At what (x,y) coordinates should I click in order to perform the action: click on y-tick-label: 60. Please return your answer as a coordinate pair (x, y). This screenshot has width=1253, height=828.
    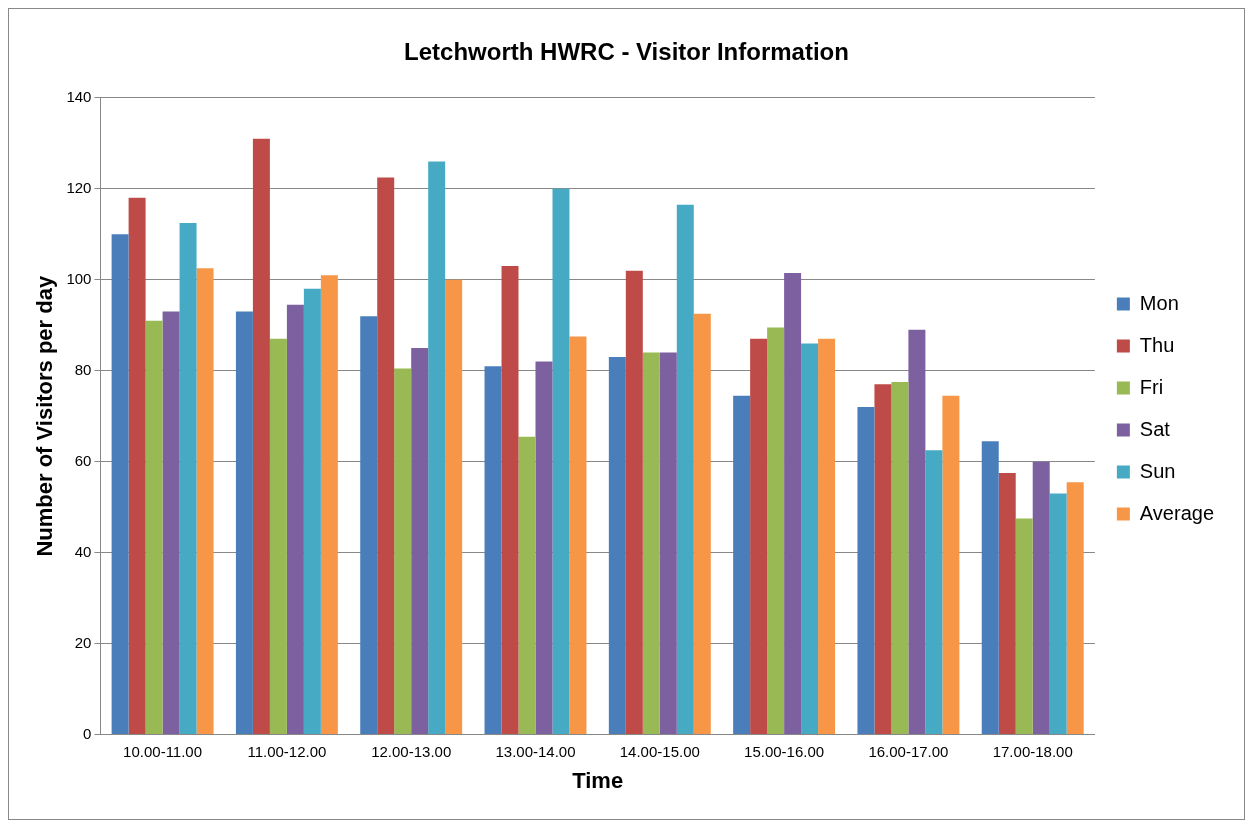
    Looking at the image, I should click on (83, 460).